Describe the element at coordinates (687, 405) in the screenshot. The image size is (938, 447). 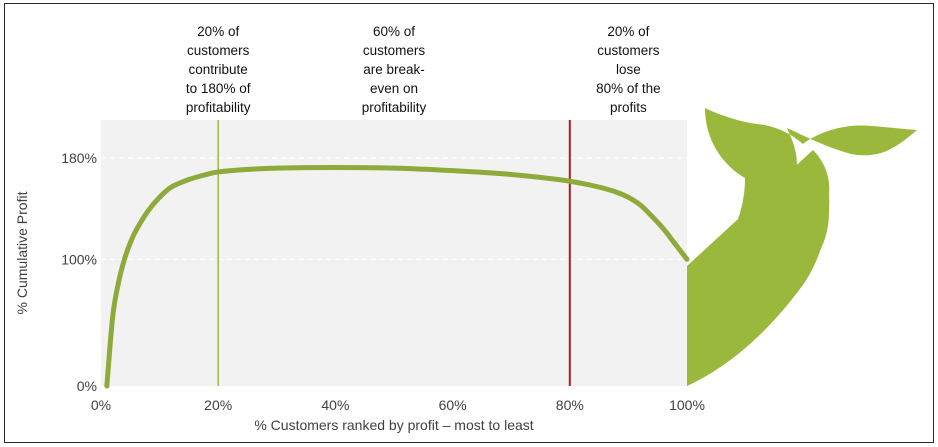
I see `x-tick-label: 100%` at that location.